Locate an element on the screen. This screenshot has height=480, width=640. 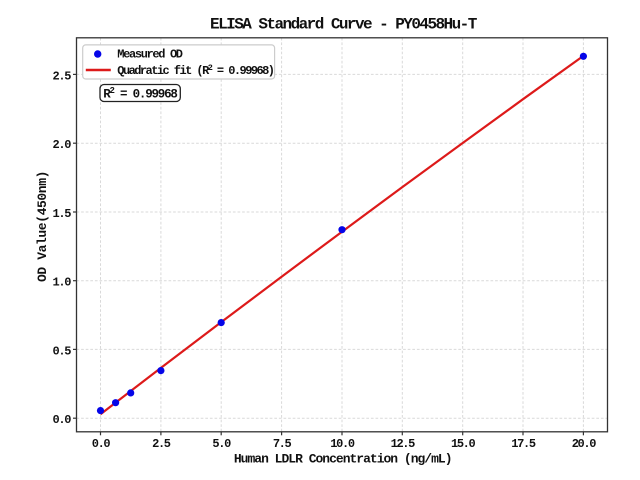
svg-text: 5.0 is located at coordinates (221, 444).